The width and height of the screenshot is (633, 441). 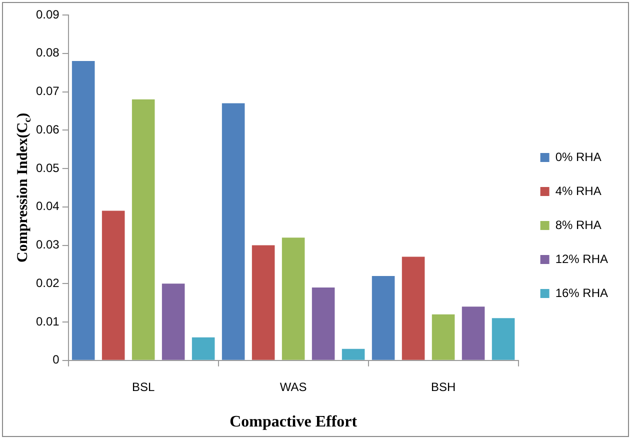 What do you see at coordinates (581, 259) in the screenshot?
I see `legend-label: 12% RHA` at bounding box center [581, 259].